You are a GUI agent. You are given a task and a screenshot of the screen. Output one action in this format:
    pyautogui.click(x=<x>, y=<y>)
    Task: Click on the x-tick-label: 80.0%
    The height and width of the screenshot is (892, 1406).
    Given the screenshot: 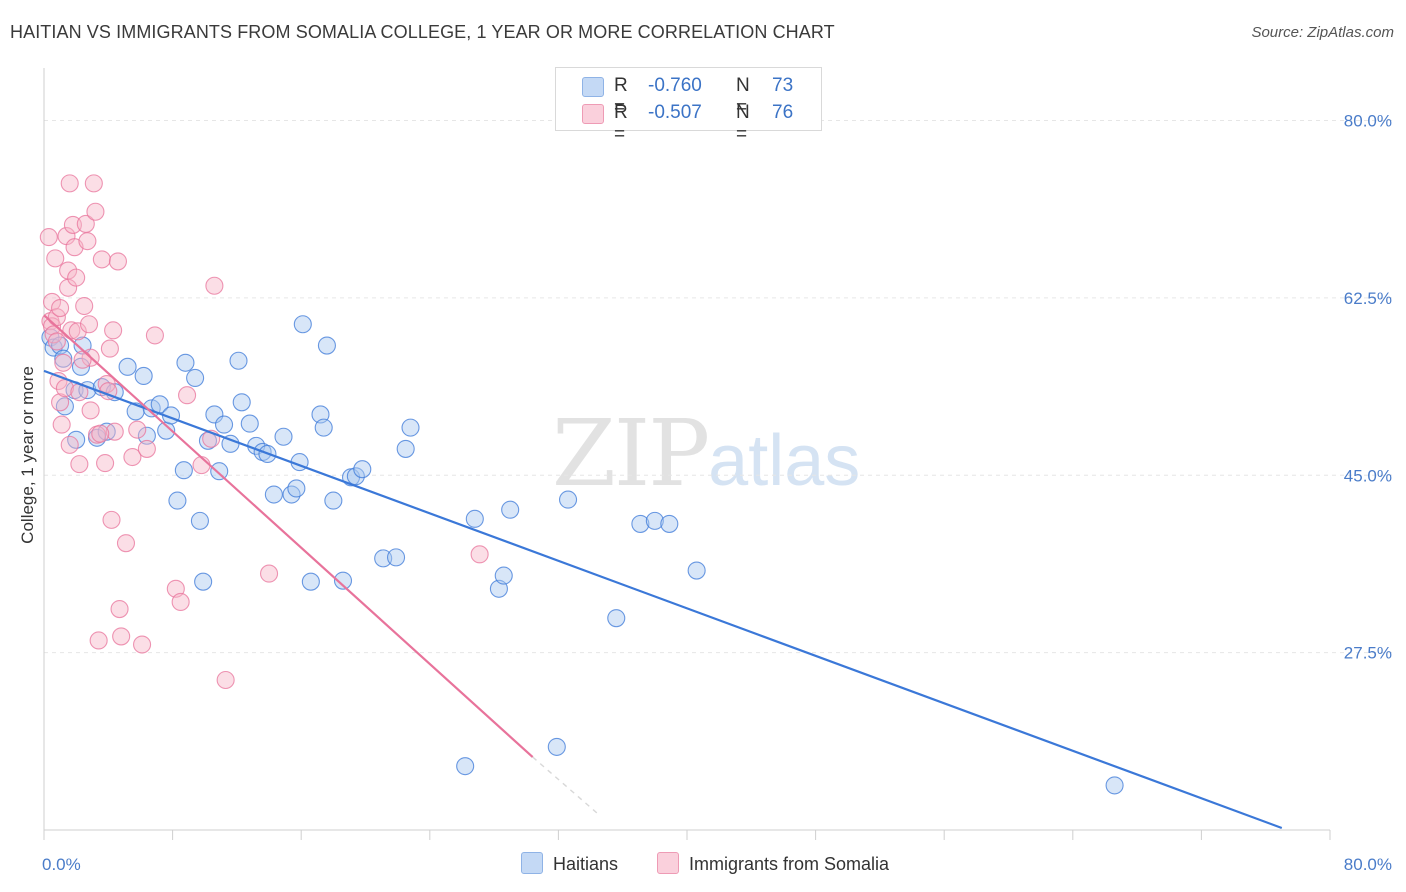 What is the action you would take?
    pyautogui.click(x=1368, y=864)
    